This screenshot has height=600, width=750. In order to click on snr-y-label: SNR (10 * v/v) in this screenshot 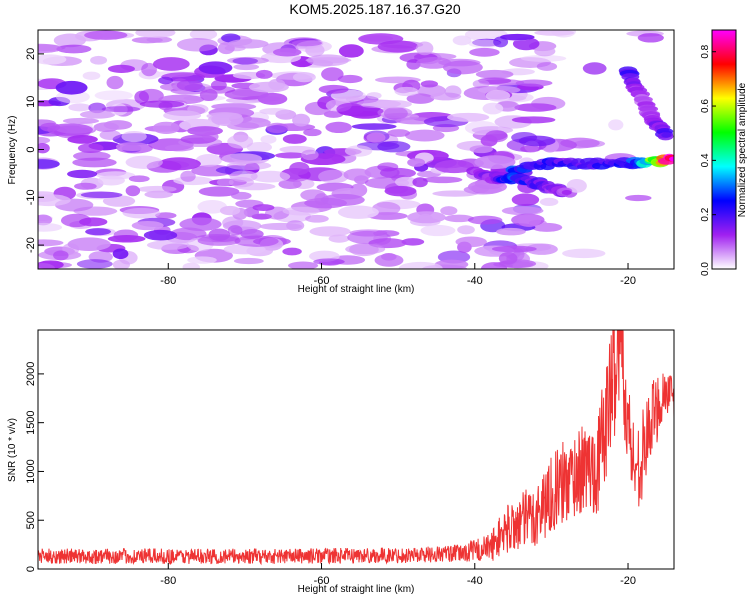, I will do `click(12, 450)`.